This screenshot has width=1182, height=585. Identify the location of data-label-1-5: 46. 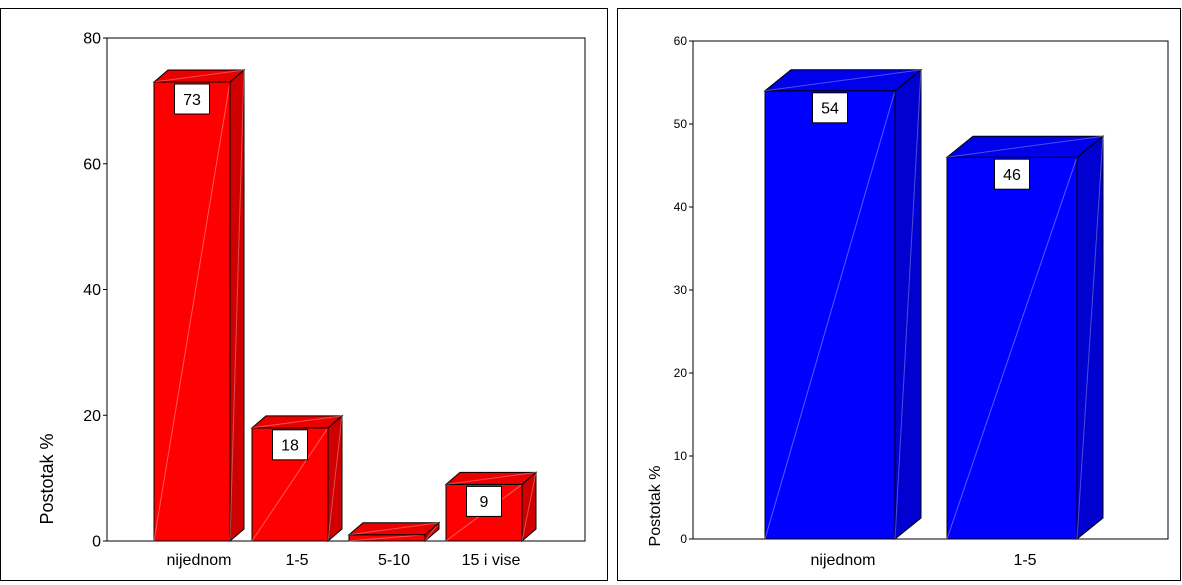
(1012, 175).